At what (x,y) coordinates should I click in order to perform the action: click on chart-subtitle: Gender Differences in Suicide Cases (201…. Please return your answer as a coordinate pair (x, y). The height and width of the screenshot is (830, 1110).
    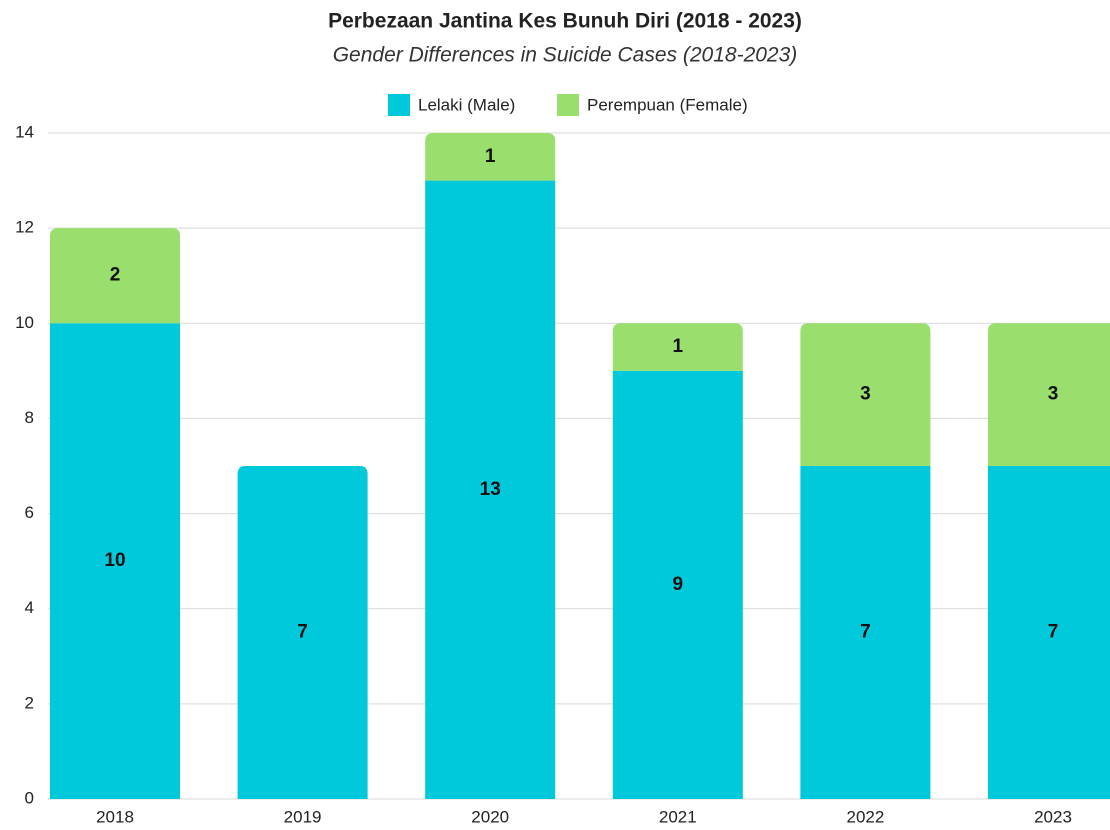
    Looking at the image, I should click on (565, 55).